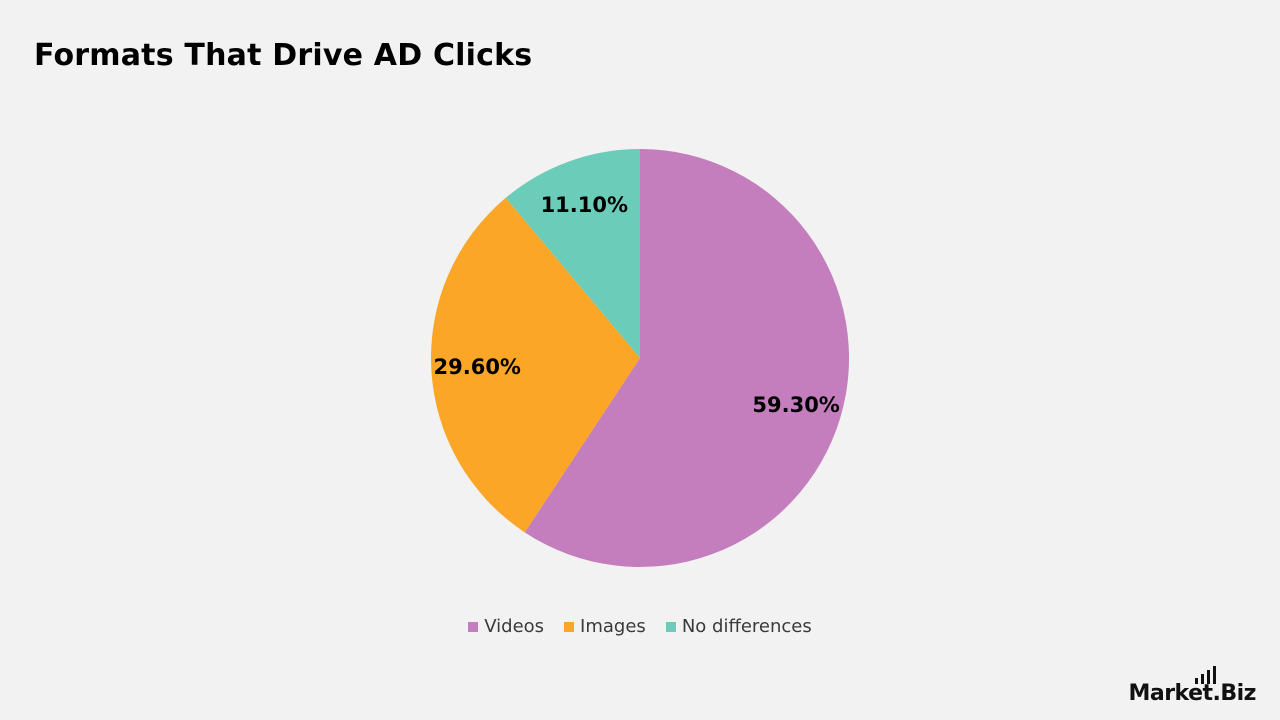 This screenshot has width=1280, height=720. I want to click on legend-item-videos: Videos, so click(506, 626).